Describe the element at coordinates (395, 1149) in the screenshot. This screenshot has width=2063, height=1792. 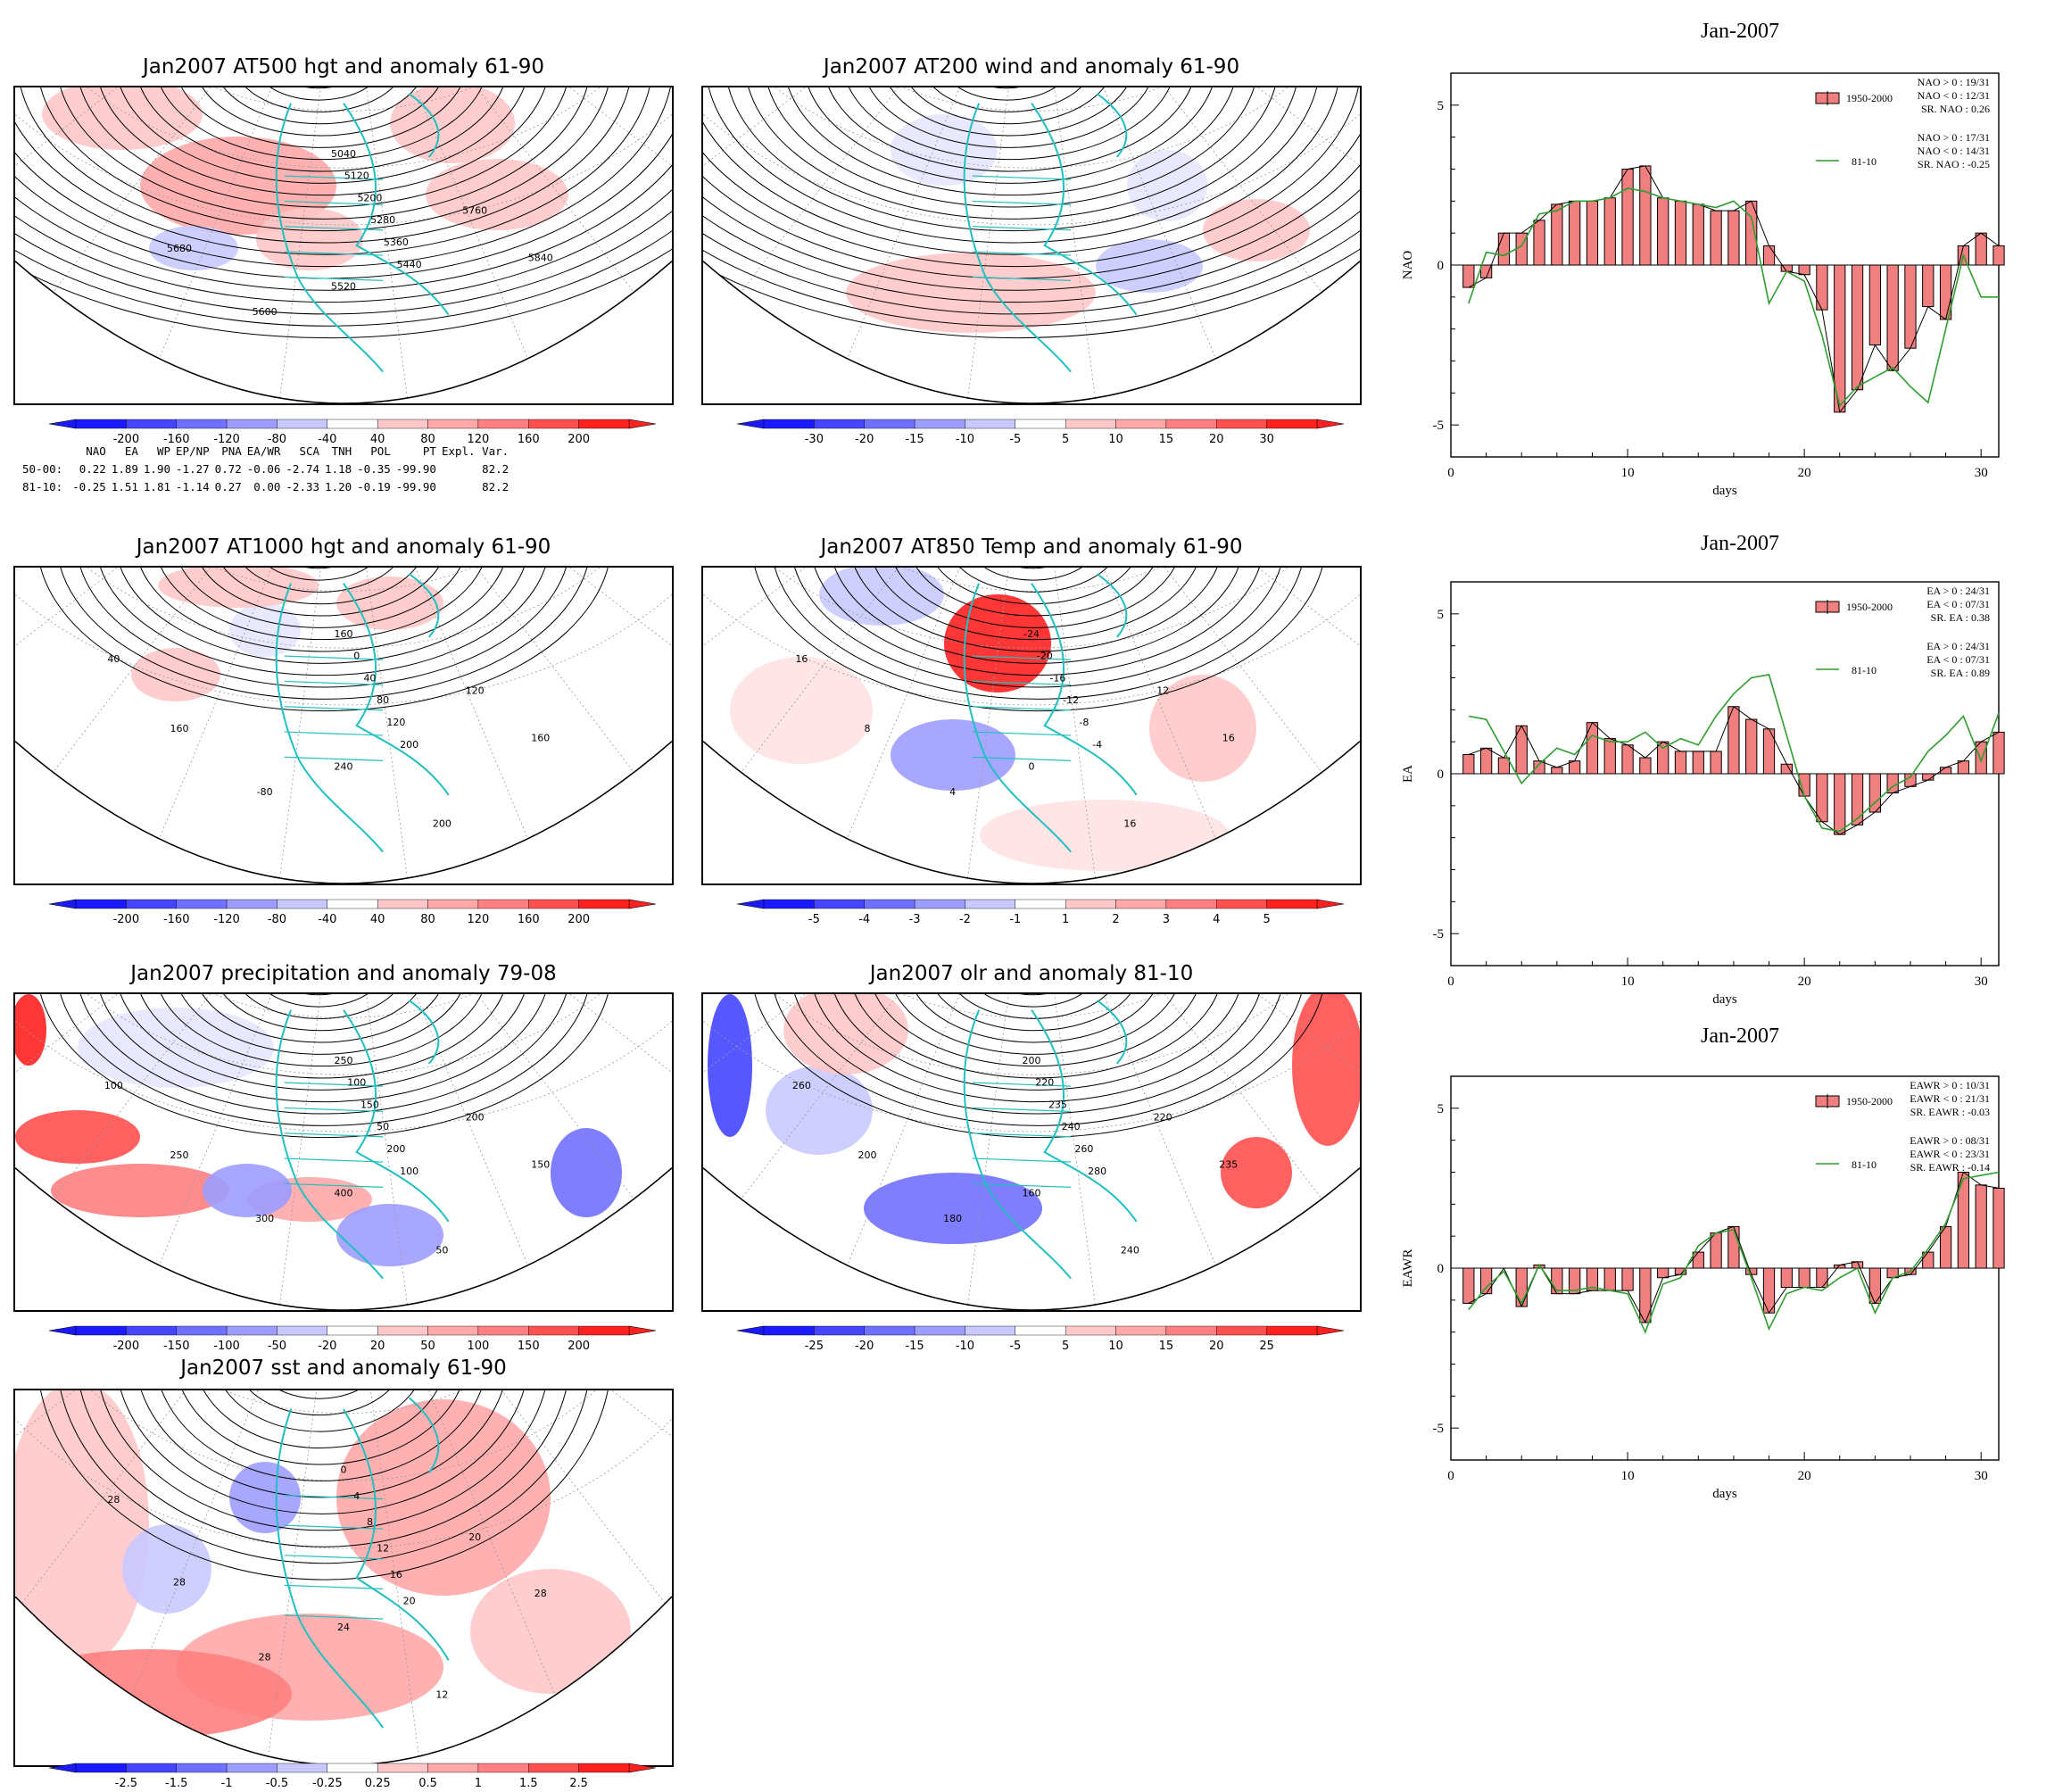
I see `contour-label: 200` at that location.